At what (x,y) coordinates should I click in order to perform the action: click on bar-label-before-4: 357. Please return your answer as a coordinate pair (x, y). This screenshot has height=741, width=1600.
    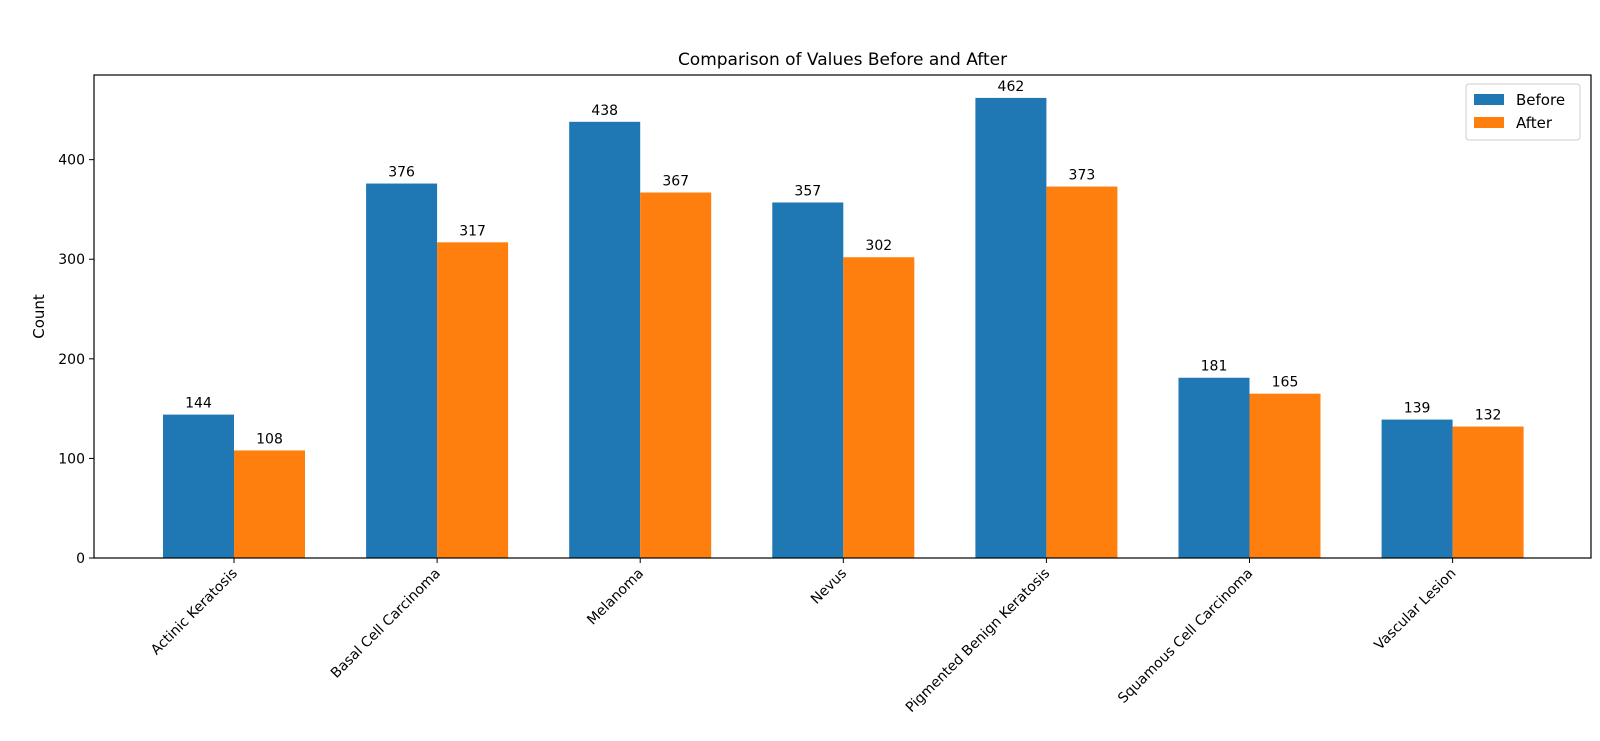
    Looking at the image, I should click on (807, 191).